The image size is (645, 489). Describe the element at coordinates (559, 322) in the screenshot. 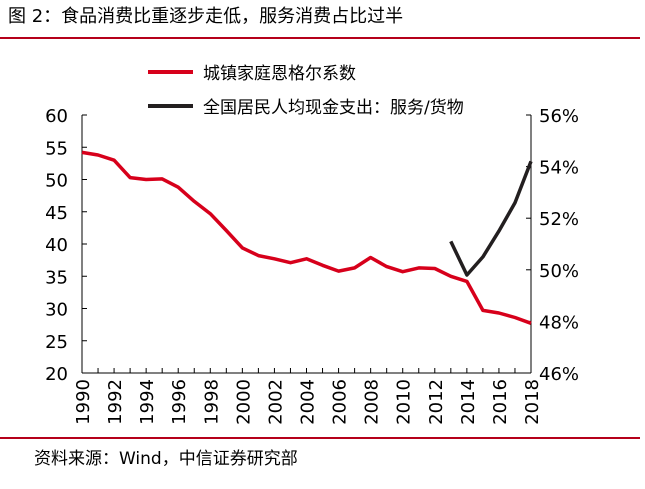

I see `y-right-tick-label: 48%` at that location.